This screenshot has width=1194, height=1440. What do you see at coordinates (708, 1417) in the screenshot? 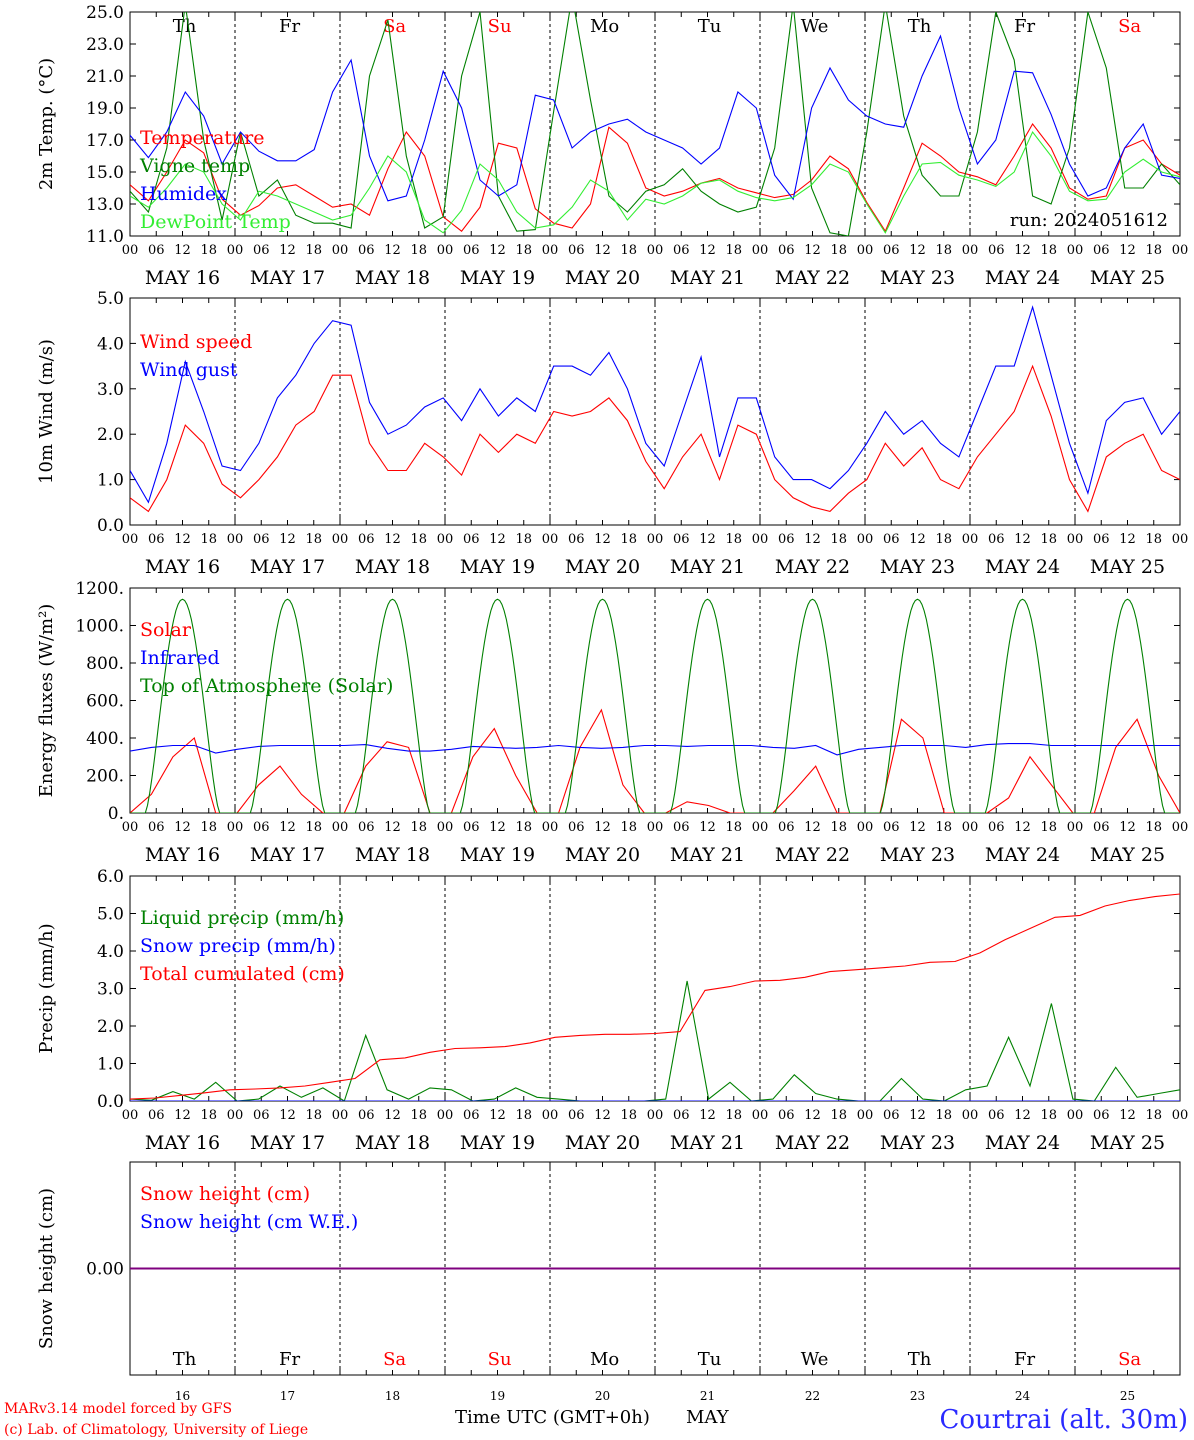
I see `x-axis-month: MAY` at bounding box center [708, 1417].